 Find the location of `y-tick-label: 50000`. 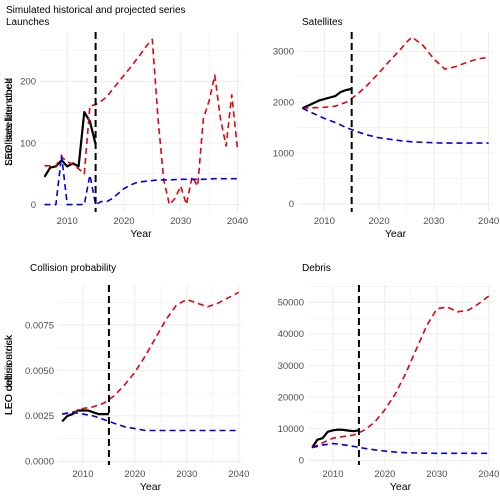

y-tick-label: 50000 is located at coordinates (291, 303).